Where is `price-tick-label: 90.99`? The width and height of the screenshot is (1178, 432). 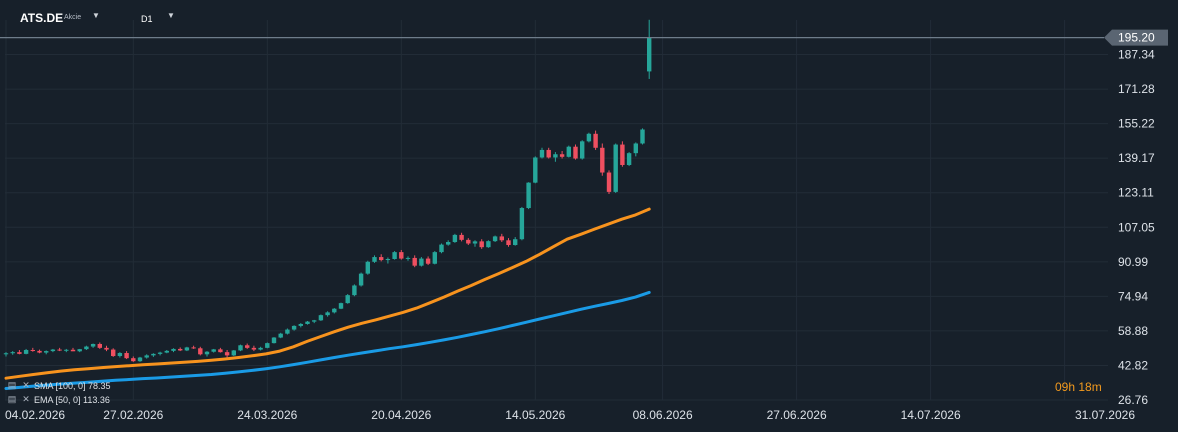 price-tick-label: 90.99 is located at coordinates (1133, 262).